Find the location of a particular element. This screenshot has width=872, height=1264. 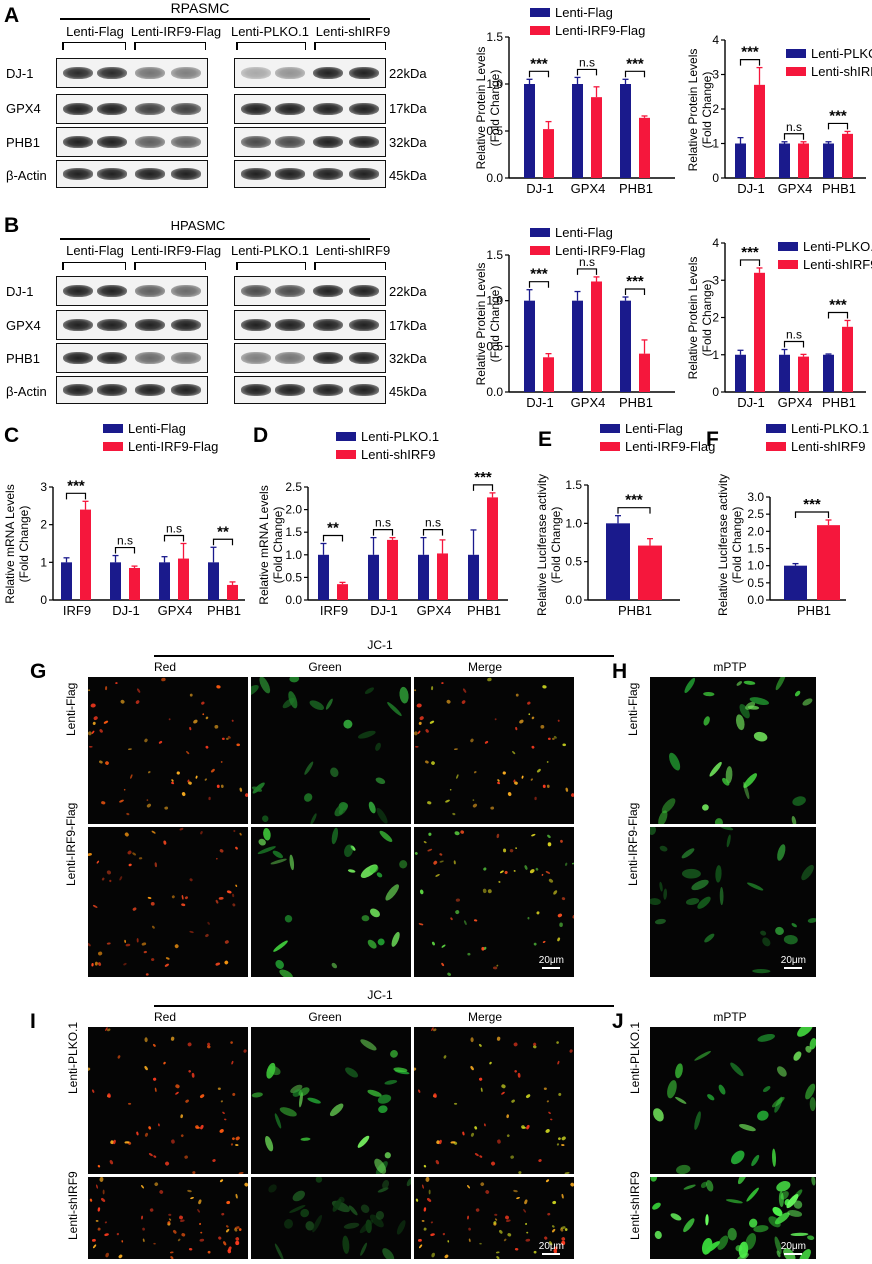

row-label: Lenti-shIRF9 is located at coordinates (73, 1205).